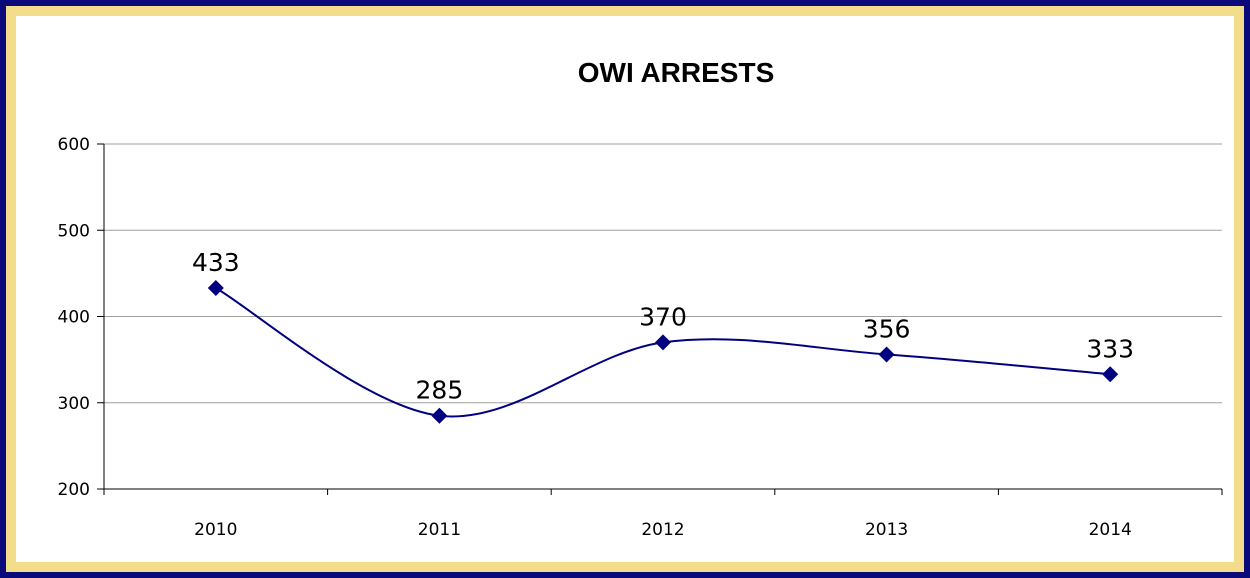 The image size is (1250, 578). What do you see at coordinates (676, 72) in the screenshot?
I see `chart-title: OWI ARRESTS` at bounding box center [676, 72].